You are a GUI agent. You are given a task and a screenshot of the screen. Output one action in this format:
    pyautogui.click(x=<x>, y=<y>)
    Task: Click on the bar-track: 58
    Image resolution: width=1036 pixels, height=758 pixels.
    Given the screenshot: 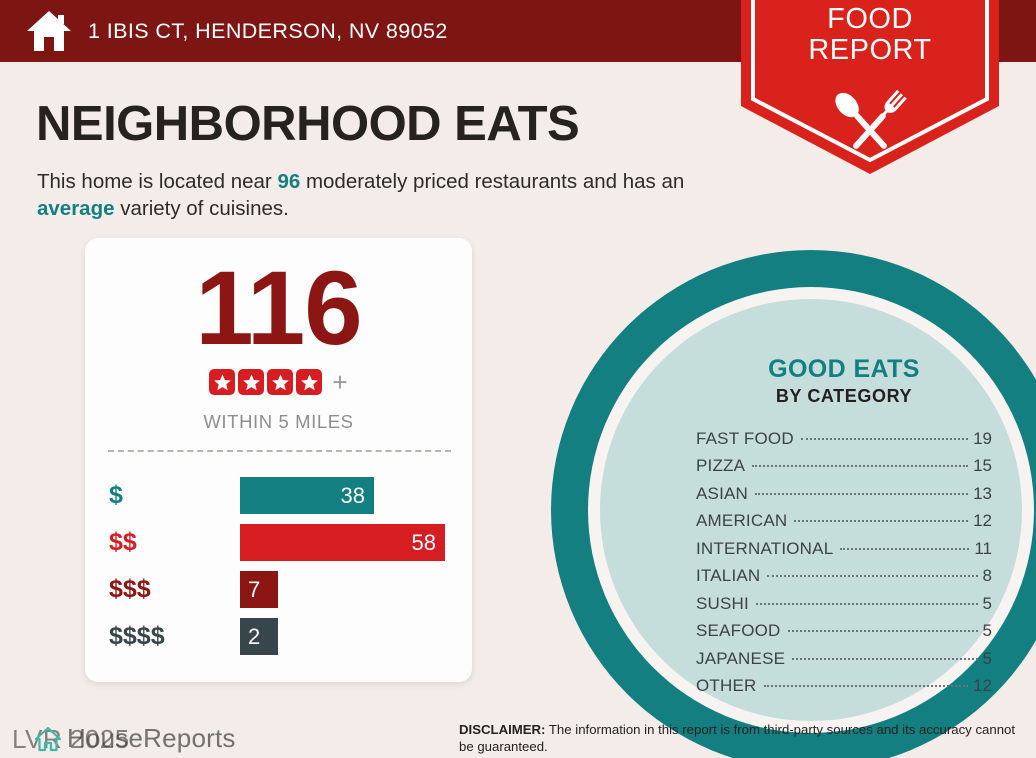 What is the action you would take?
    pyautogui.click(x=342, y=542)
    